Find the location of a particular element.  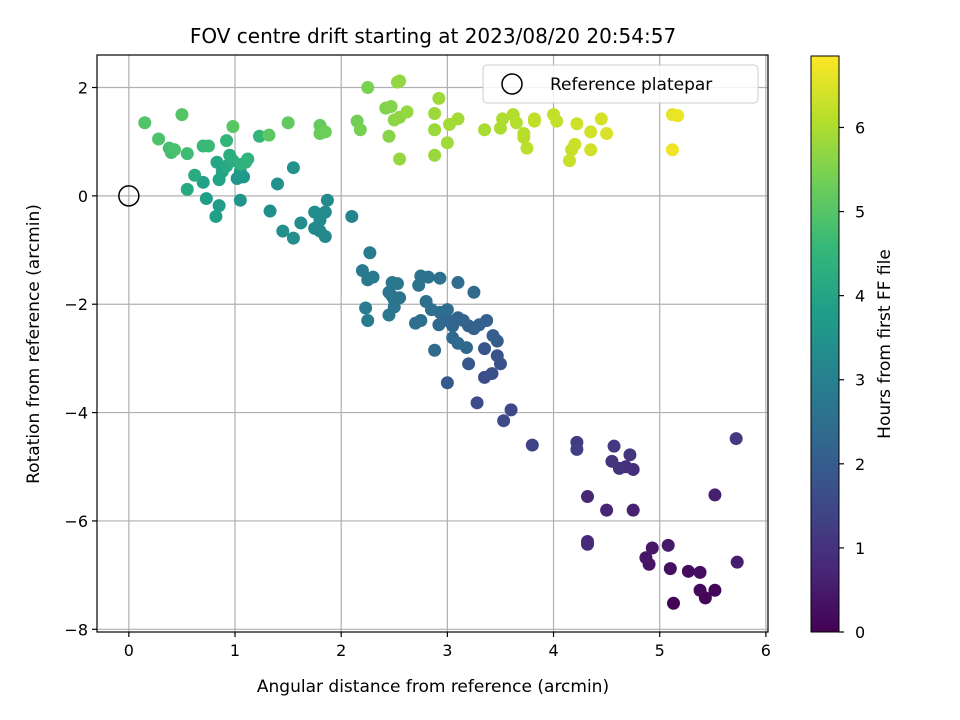

colorbar is located at coordinates (825, 344).